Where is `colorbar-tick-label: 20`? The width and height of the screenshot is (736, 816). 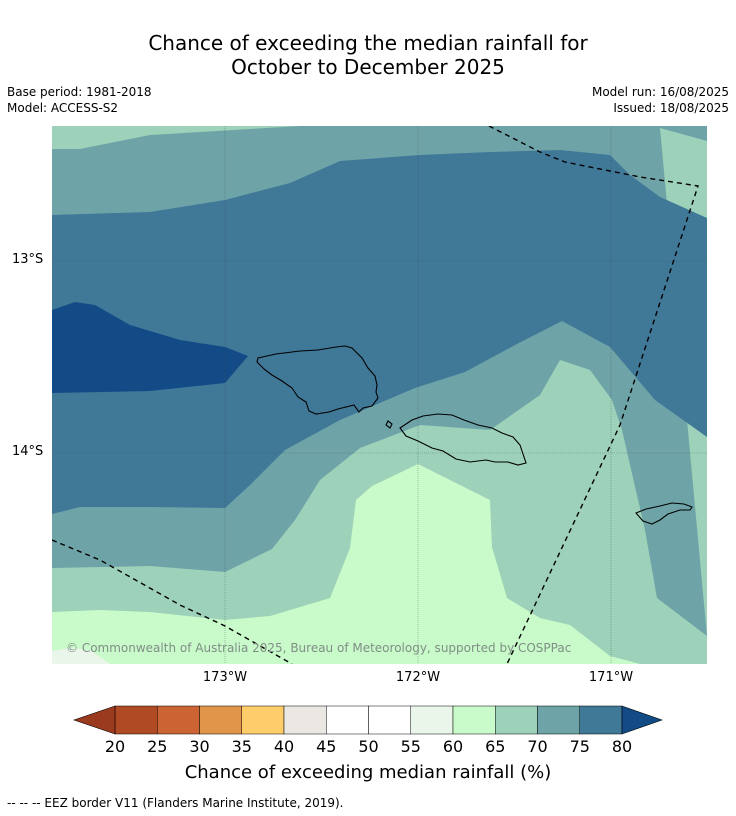 colorbar-tick-label: 20 is located at coordinates (115, 746).